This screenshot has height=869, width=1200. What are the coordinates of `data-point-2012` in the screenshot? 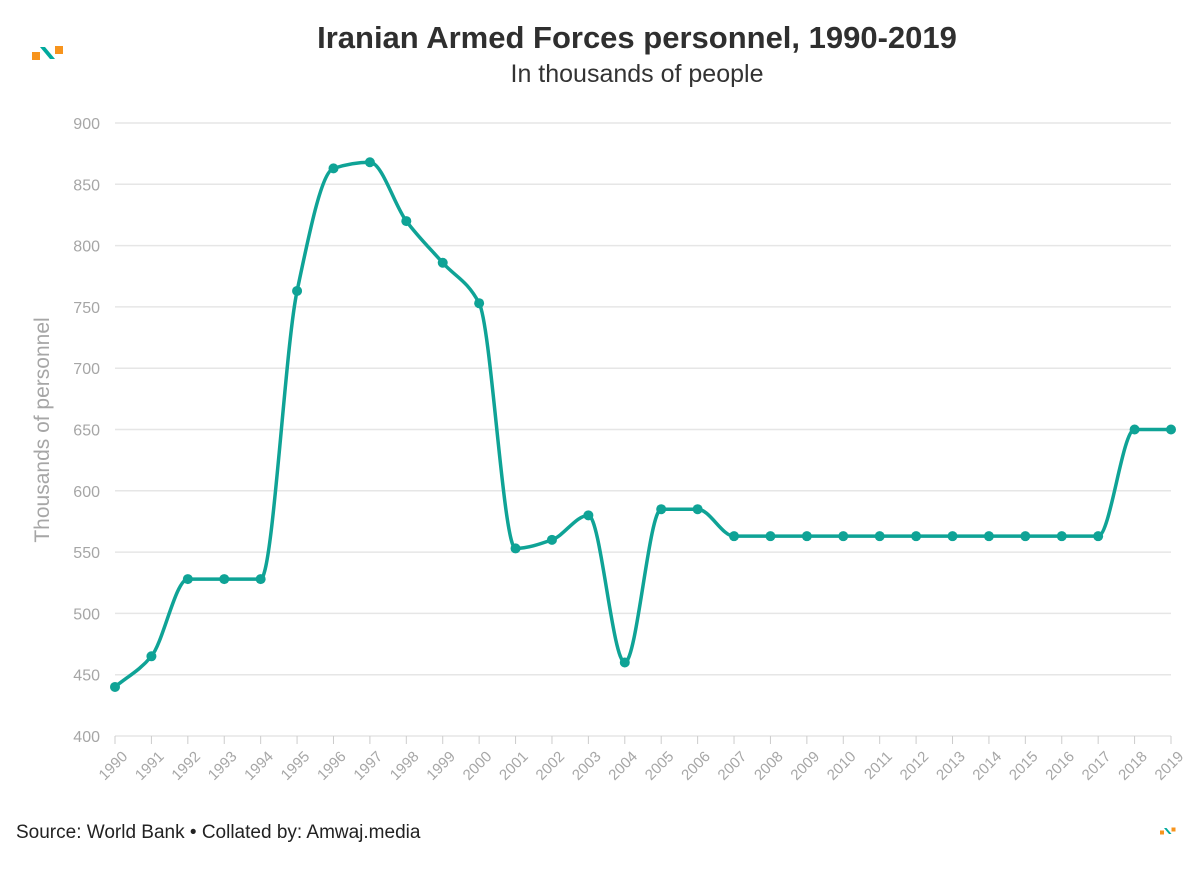 It's located at (916, 536).